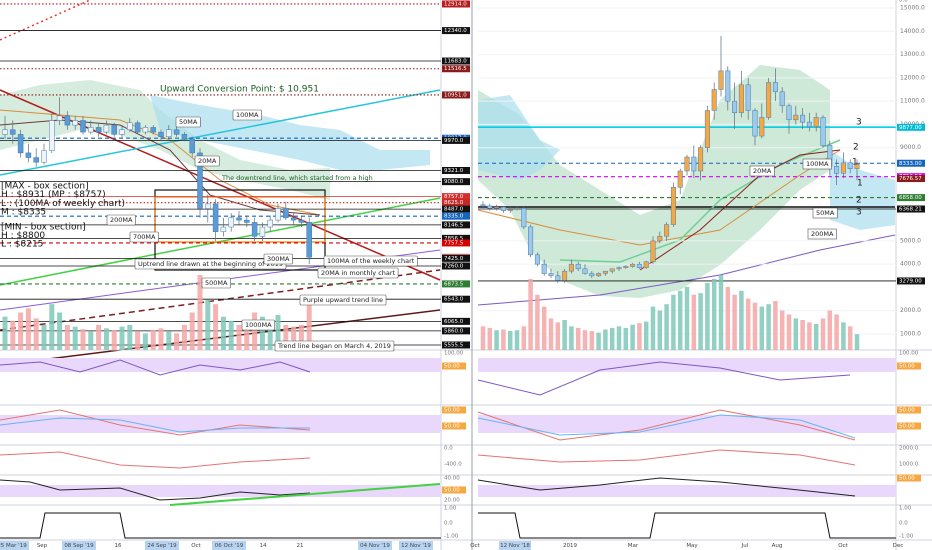 The width and height of the screenshot is (932, 550). Describe the element at coordinates (859, 213) in the screenshot. I see `wave-label: 3` at that location.